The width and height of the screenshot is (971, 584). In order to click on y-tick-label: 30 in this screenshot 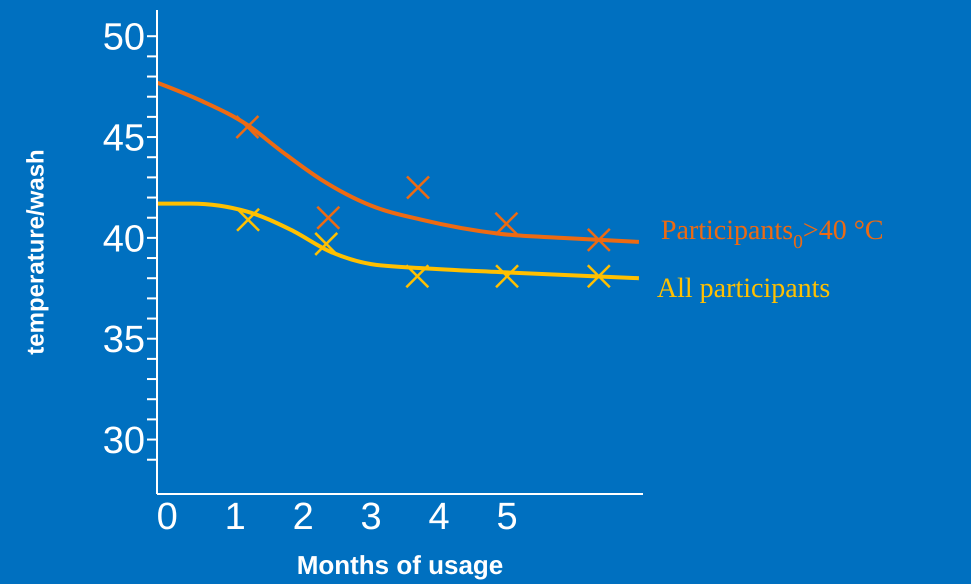, I will do `click(123, 441)`.